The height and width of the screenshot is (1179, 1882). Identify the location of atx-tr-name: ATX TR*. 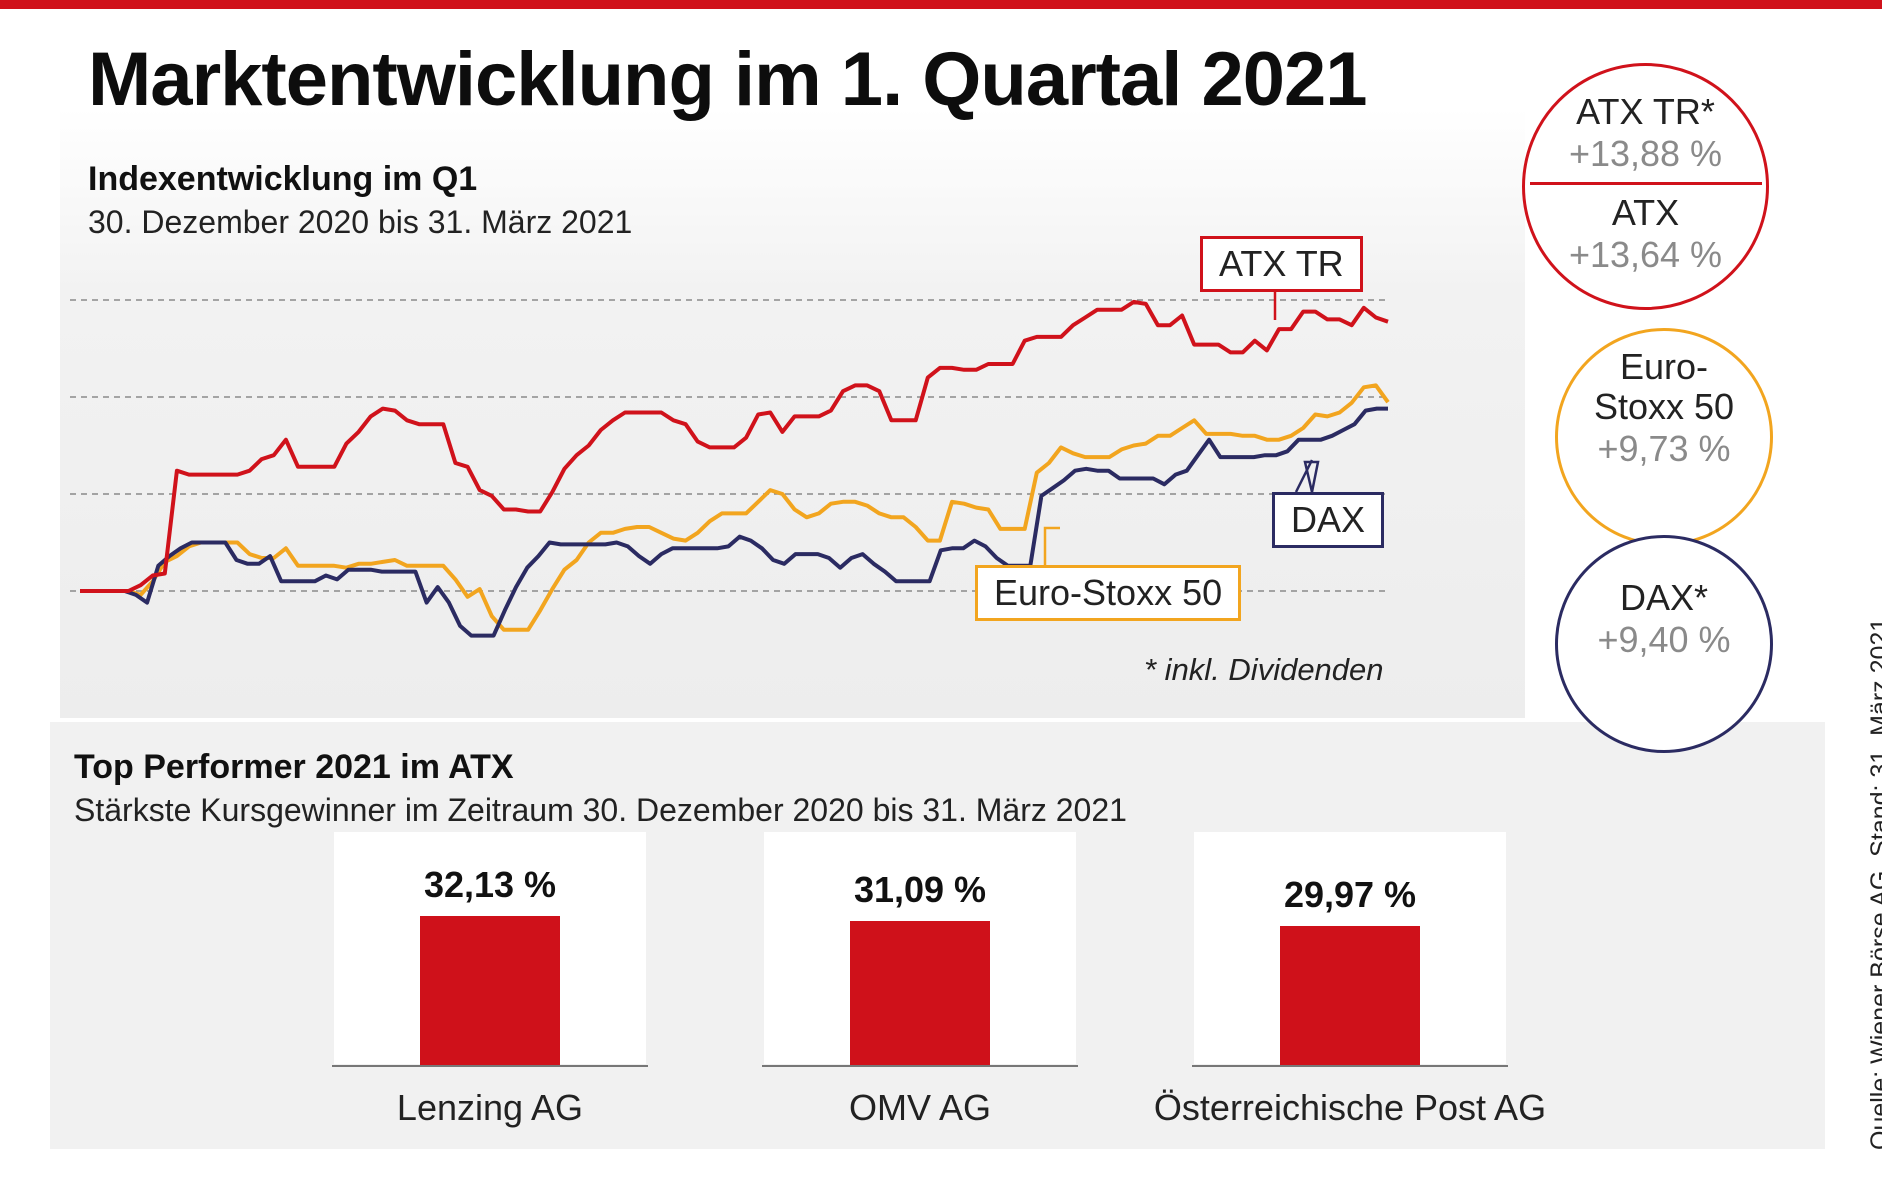
(1645, 111).